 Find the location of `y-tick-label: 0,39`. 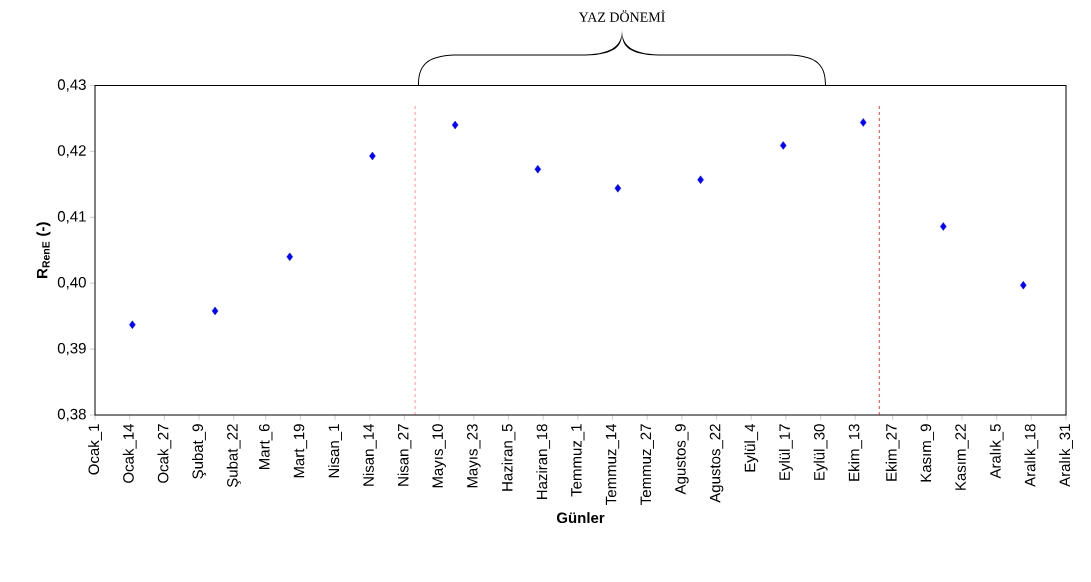

y-tick-label: 0,39 is located at coordinates (71, 349).